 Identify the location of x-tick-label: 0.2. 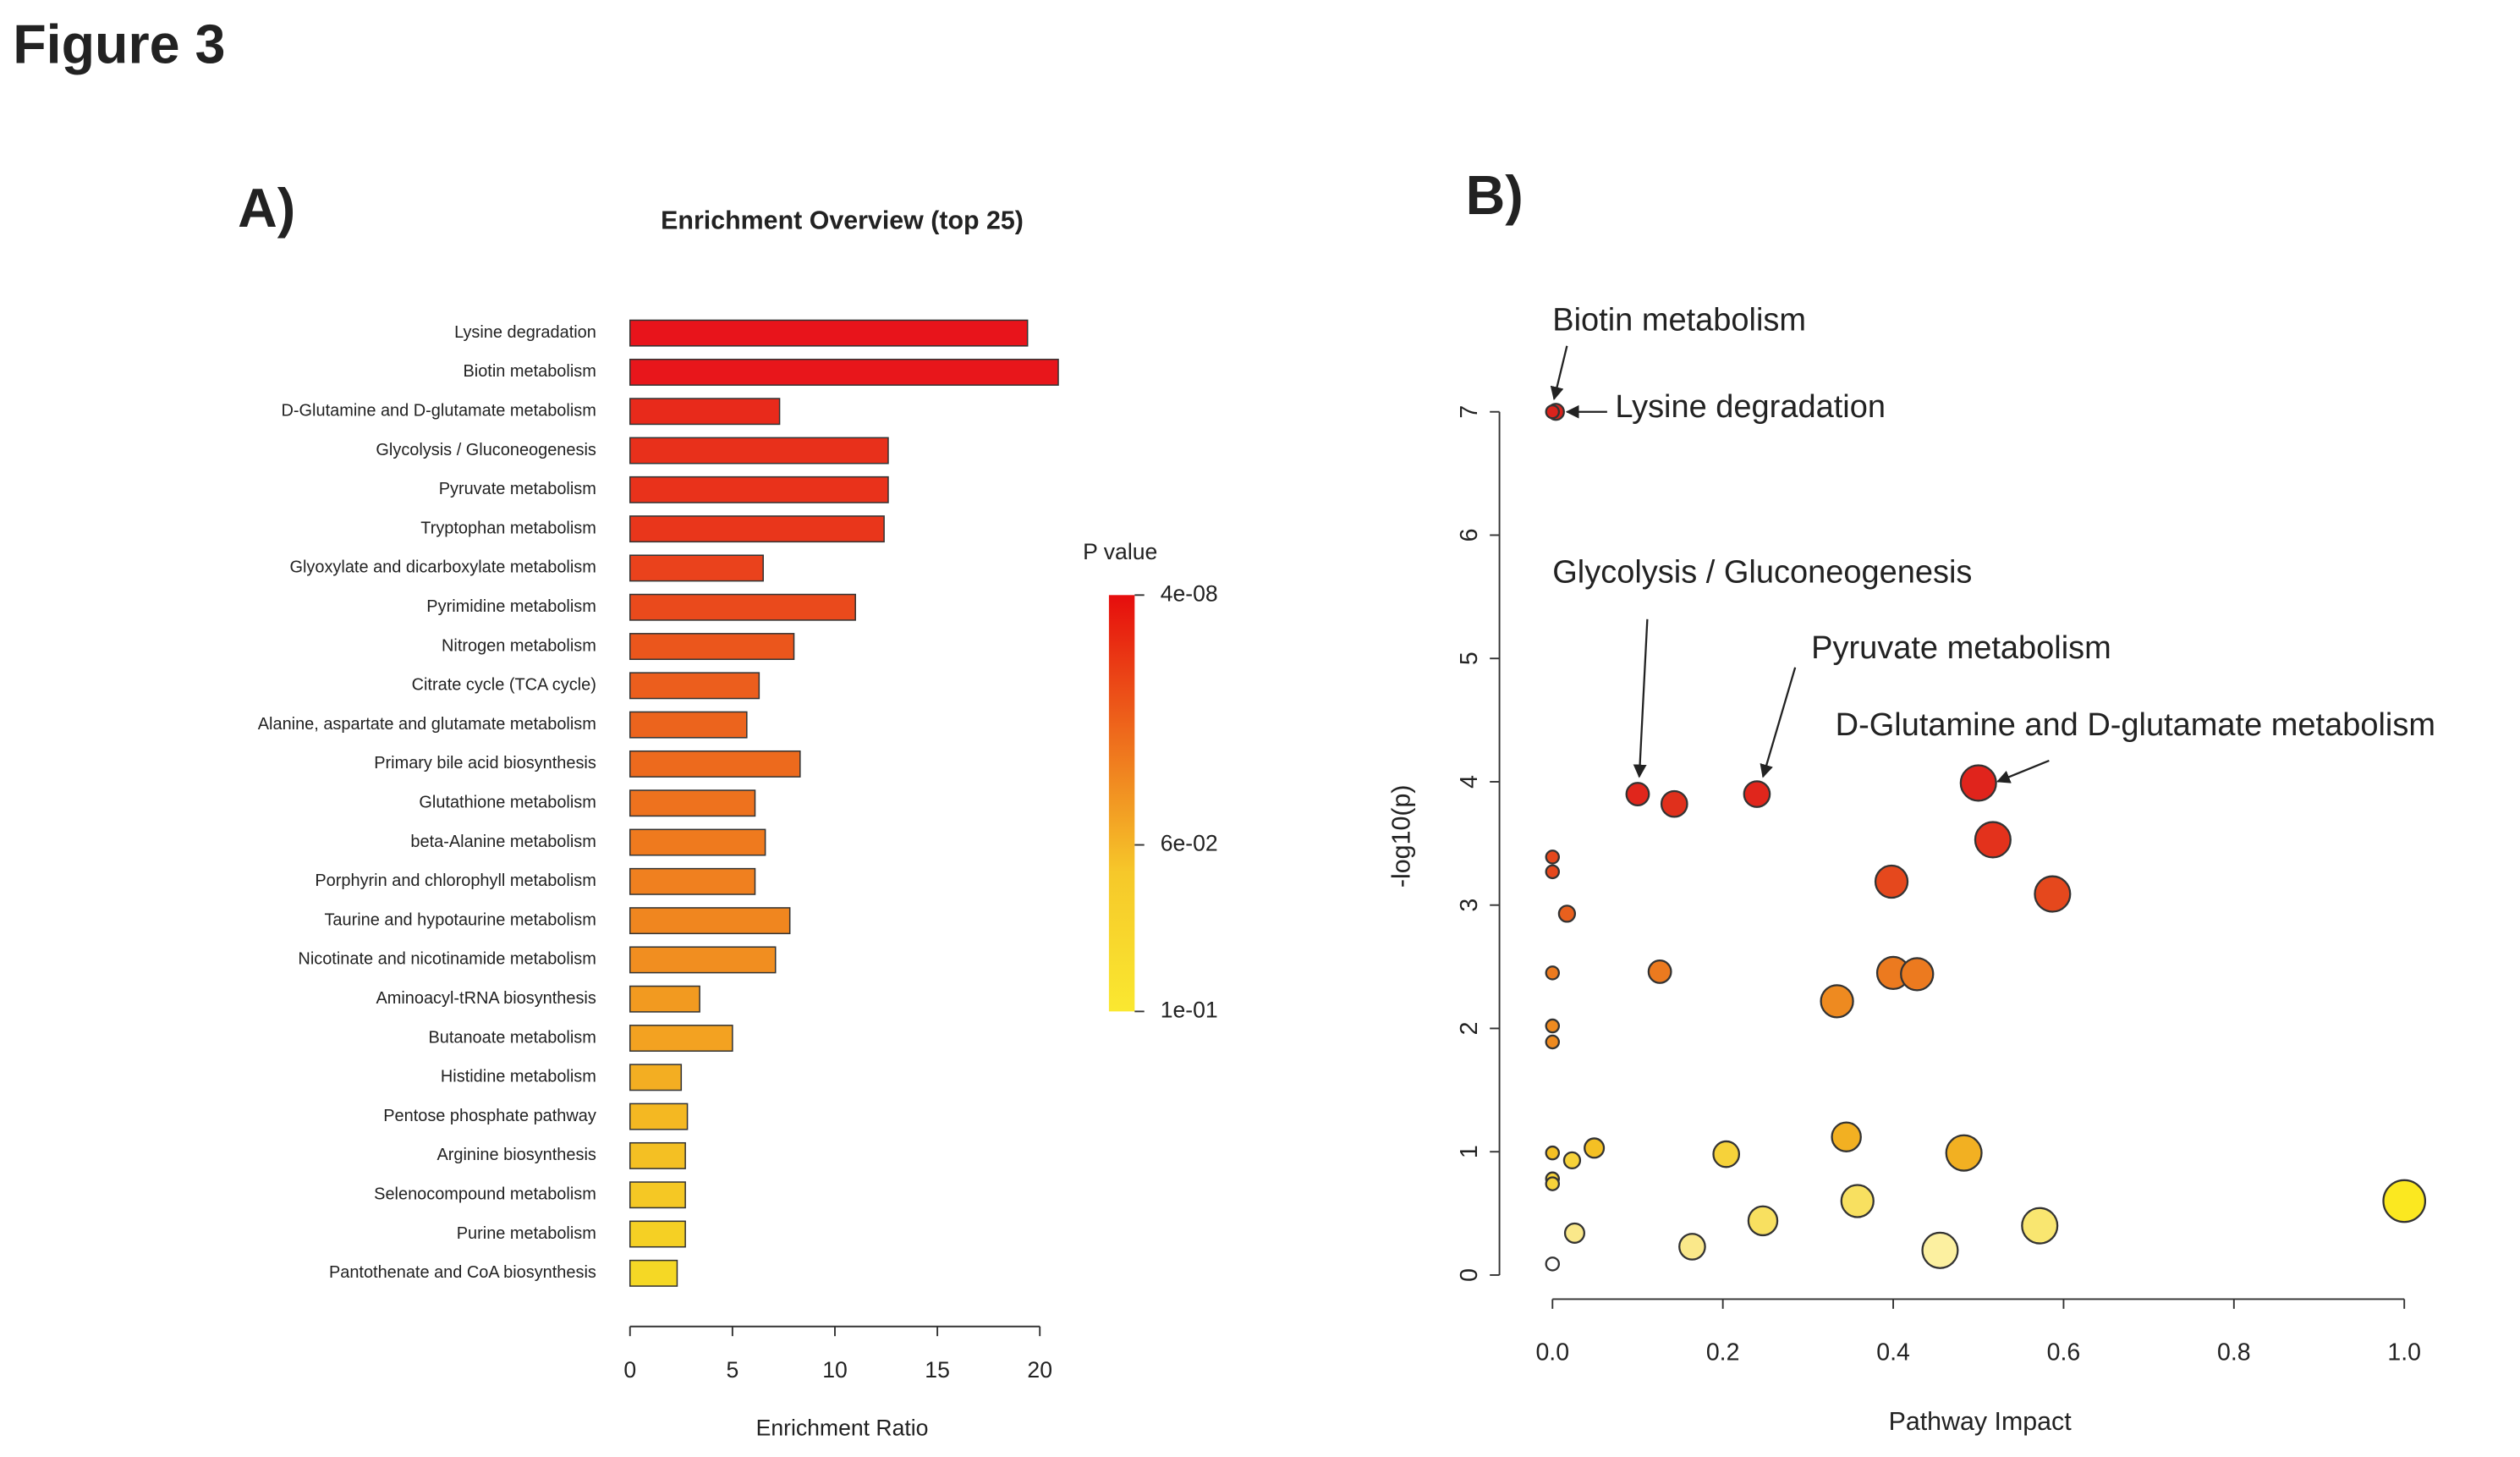
(1723, 1352).